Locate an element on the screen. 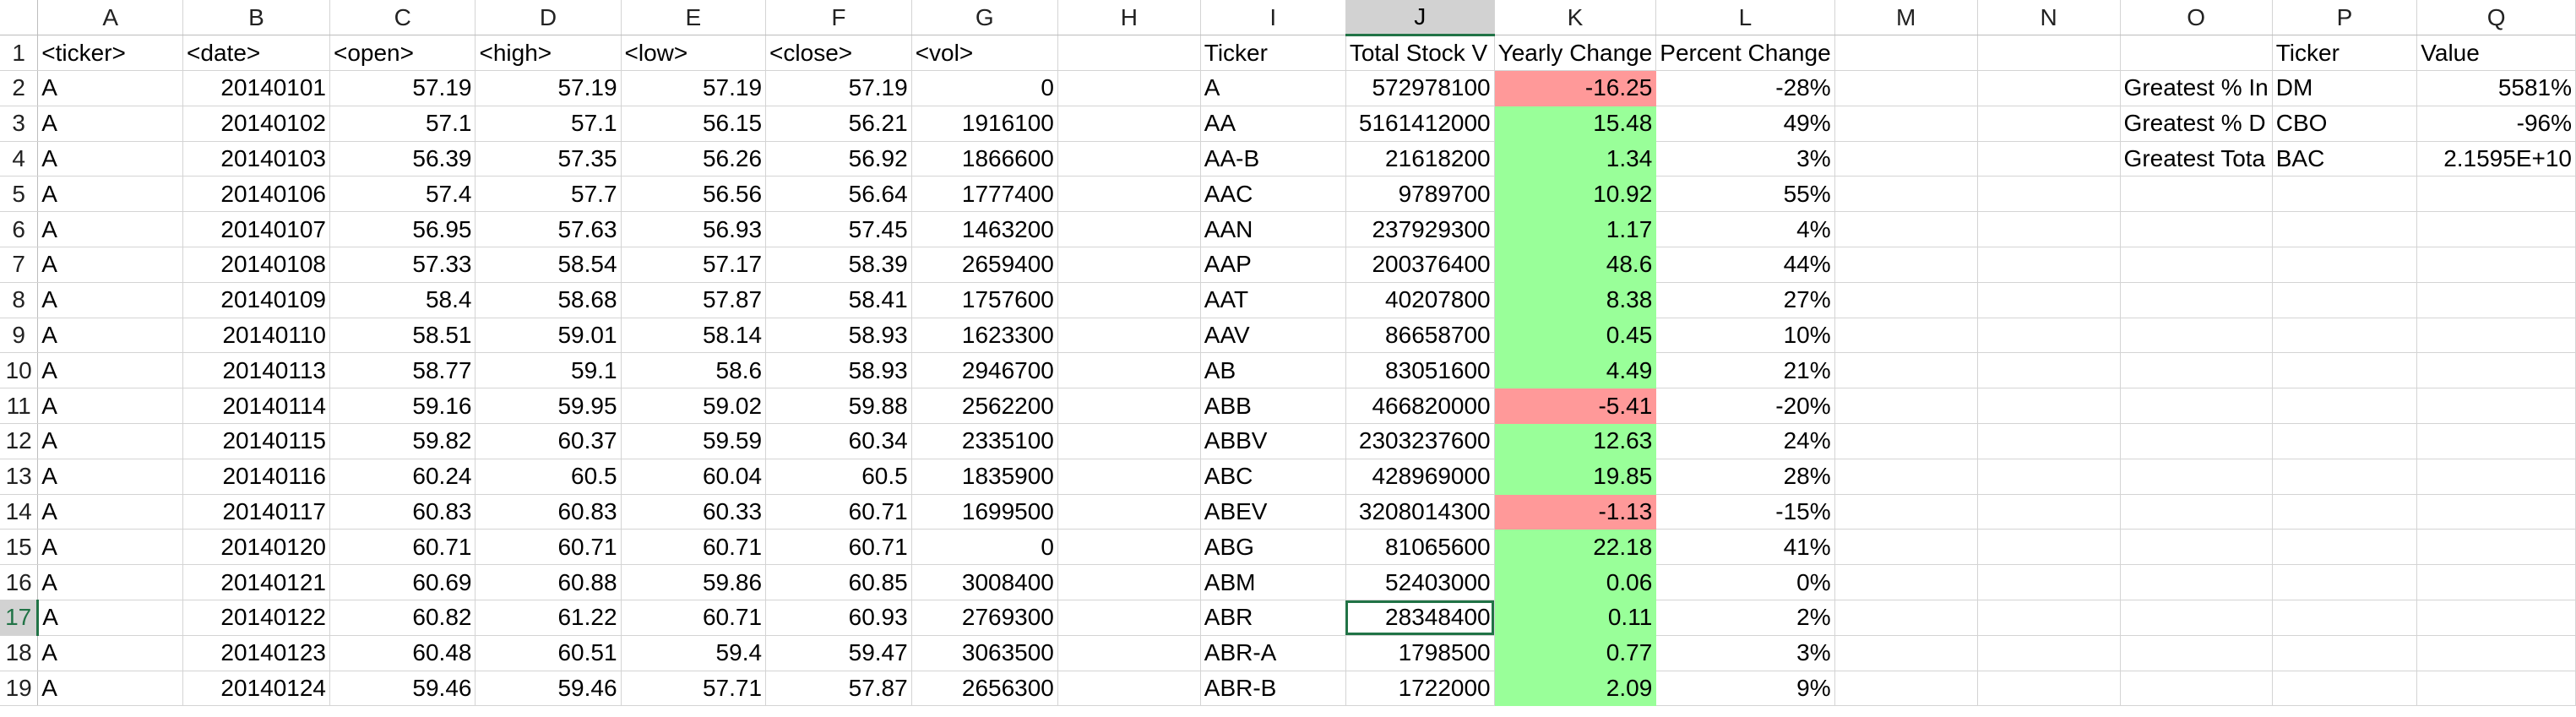 The height and width of the screenshot is (717, 2576). cell-I13: ABC is located at coordinates (1273, 477).